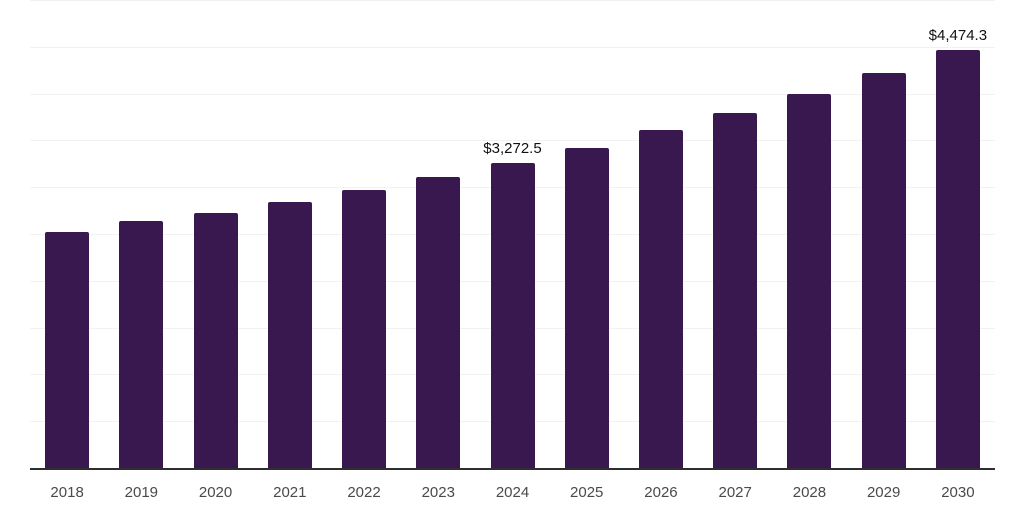 Image resolution: width=1024 pixels, height=512 pixels. Describe the element at coordinates (289, 335) in the screenshot. I see `bar-2021` at that location.